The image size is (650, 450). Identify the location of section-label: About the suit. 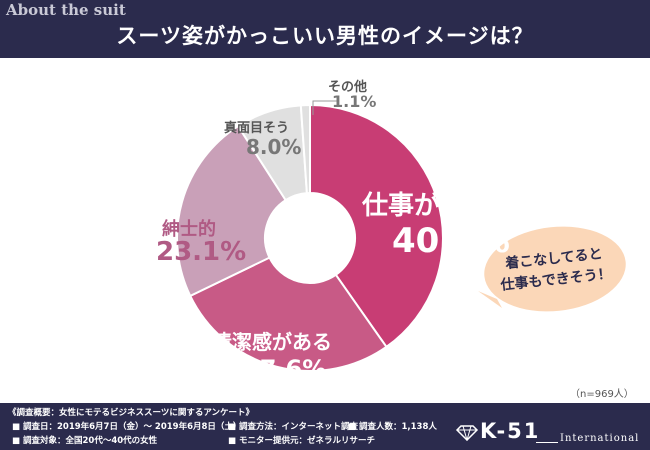
(66, 10).